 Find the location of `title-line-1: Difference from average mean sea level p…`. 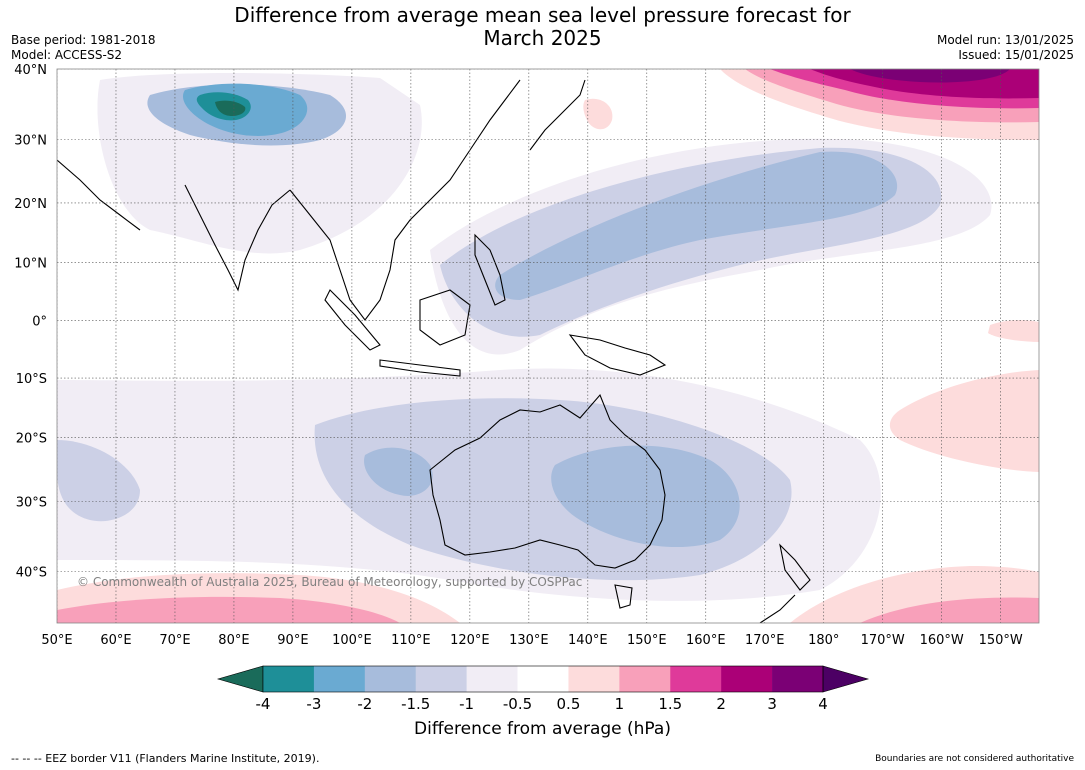

title-line-1: Difference from average mean sea level p… is located at coordinates (542, 15).